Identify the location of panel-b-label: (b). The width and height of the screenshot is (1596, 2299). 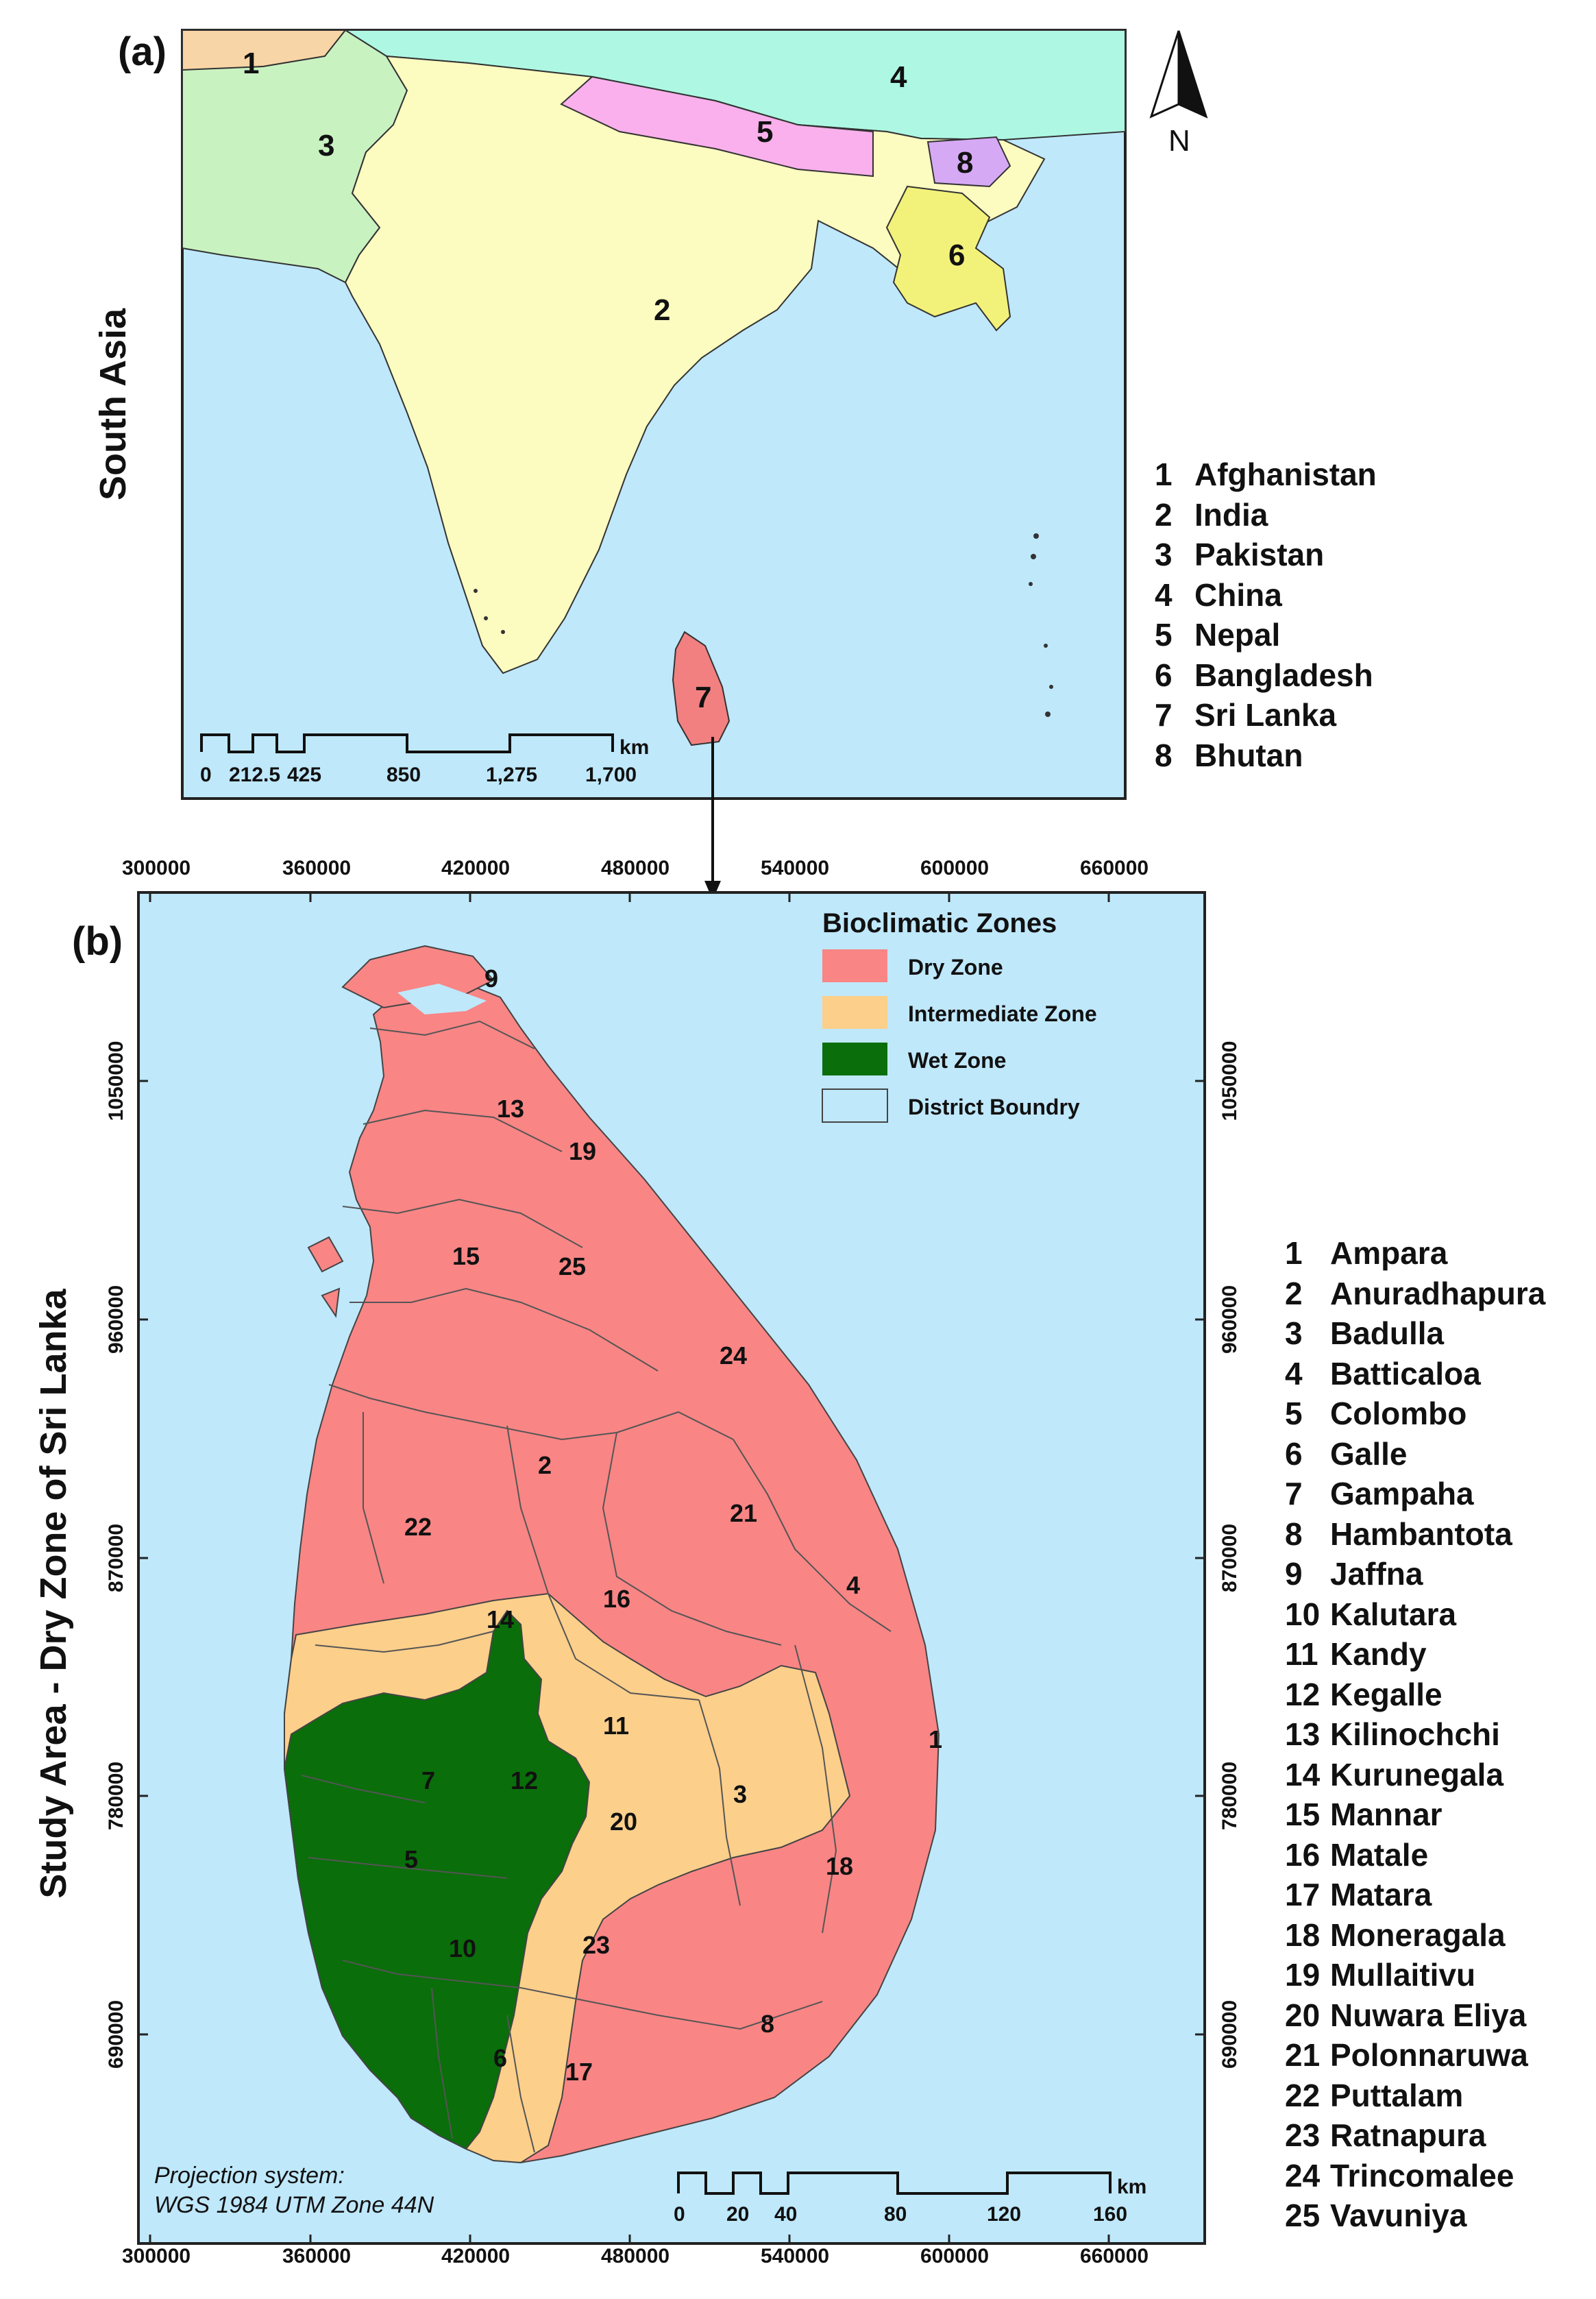
(97, 942).